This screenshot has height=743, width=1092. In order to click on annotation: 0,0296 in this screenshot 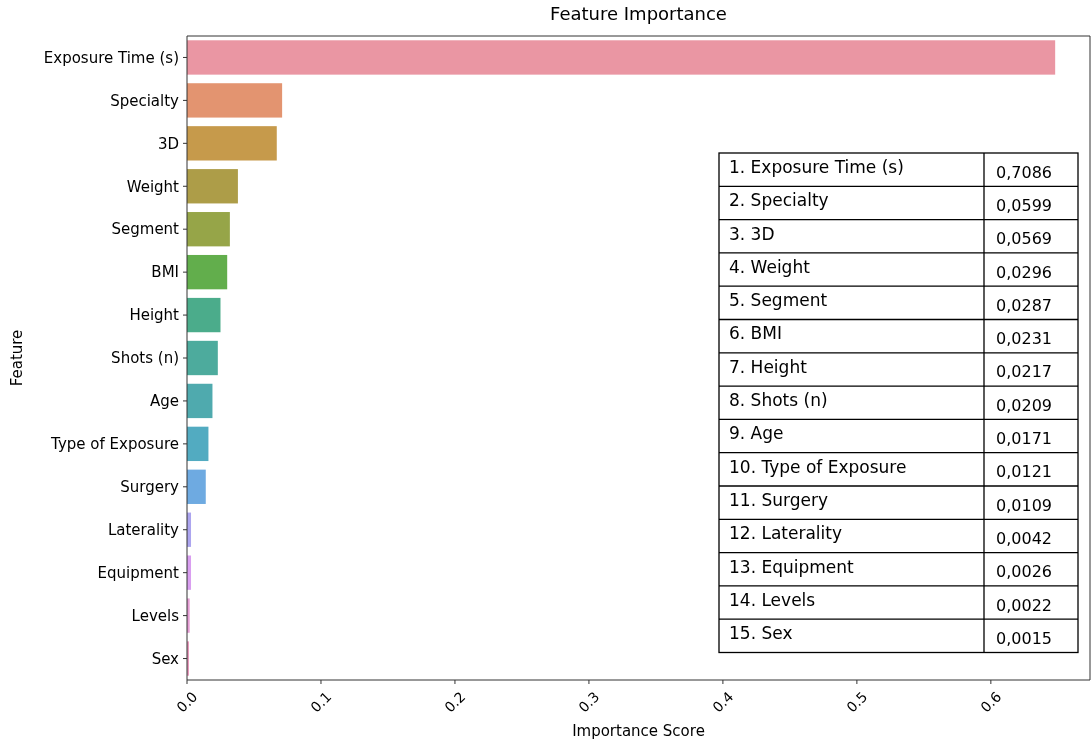, I will do `click(1024, 272)`.